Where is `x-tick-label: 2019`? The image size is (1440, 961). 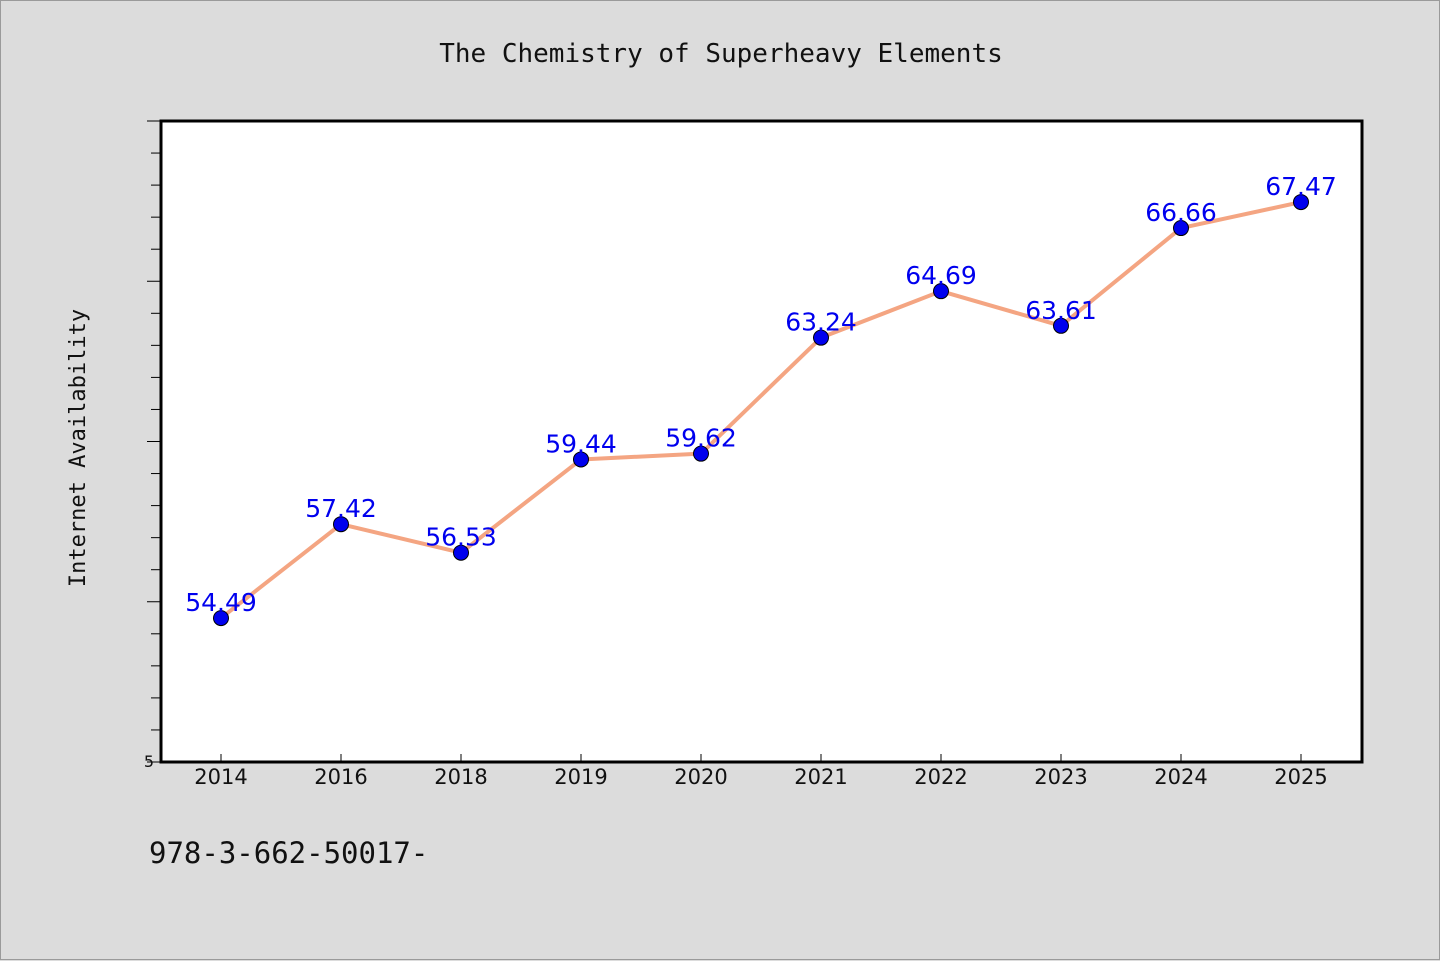
x-tick-label: 2019 is located at coordinates (580, 777).